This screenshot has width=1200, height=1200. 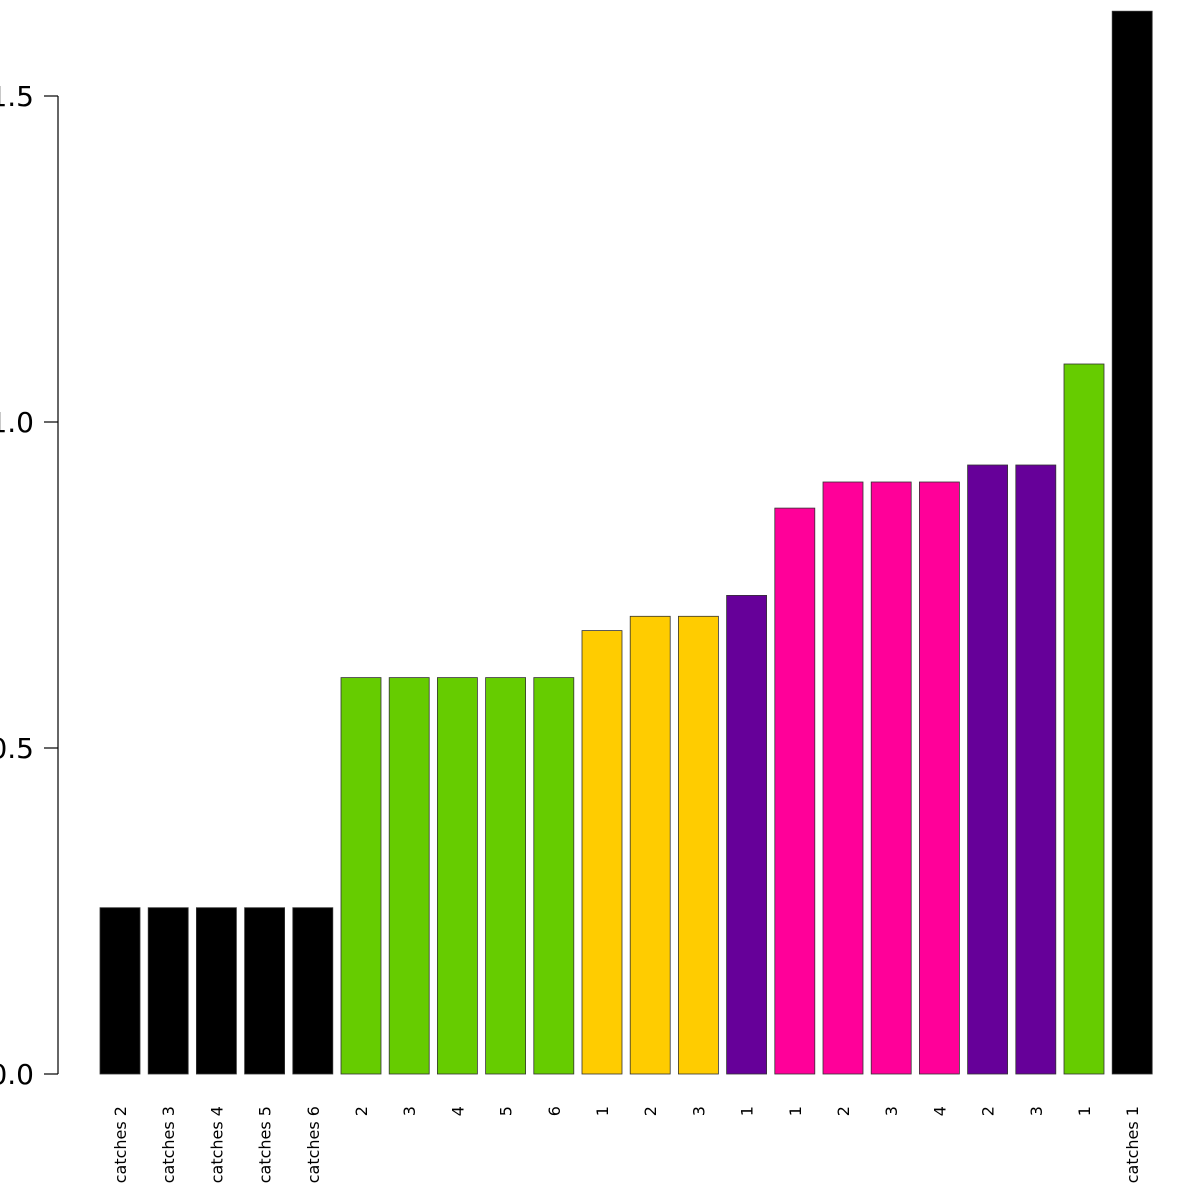 I want to click on x-tick-label: catches 4, so click(x=216, y=1144).